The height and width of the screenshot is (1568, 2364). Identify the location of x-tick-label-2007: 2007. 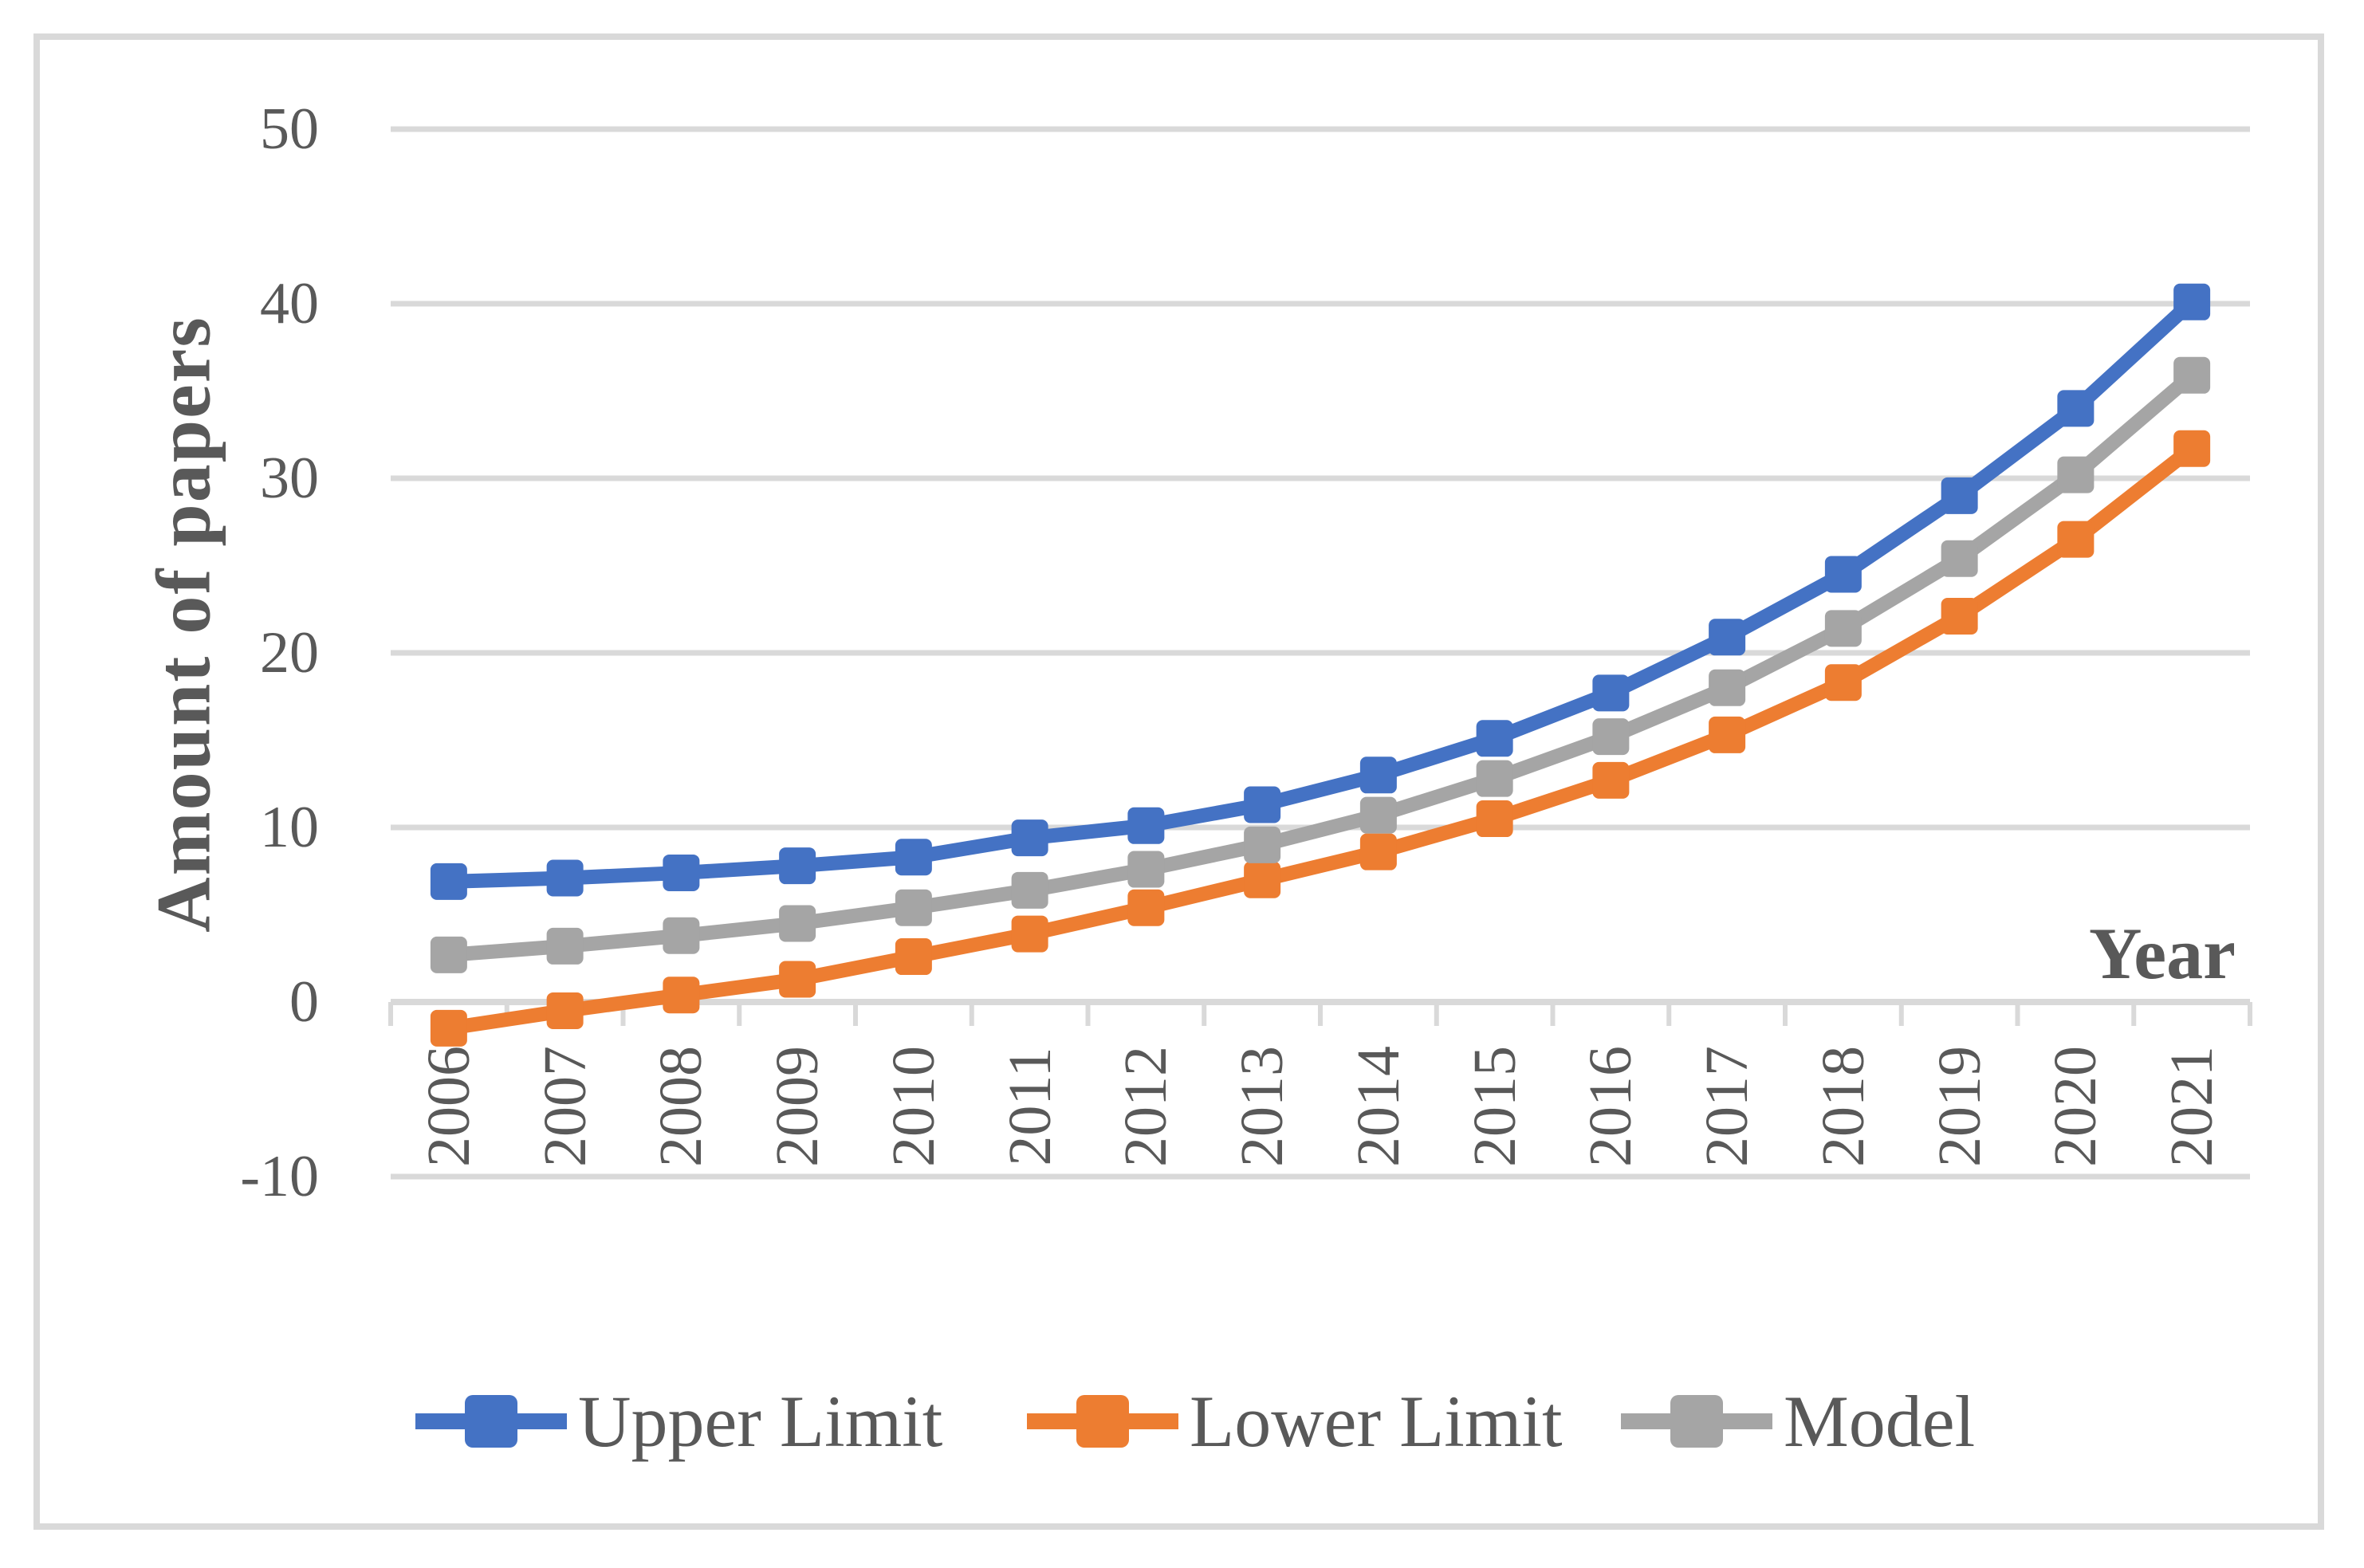
(565, 1107).